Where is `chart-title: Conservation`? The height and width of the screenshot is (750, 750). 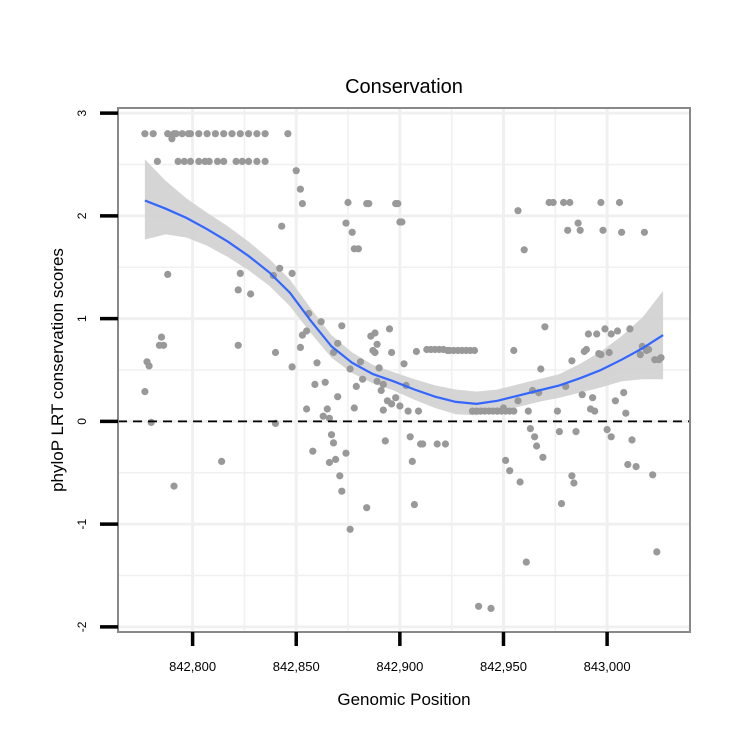 chart-title: Conservation is located at coordinates (404, 87).